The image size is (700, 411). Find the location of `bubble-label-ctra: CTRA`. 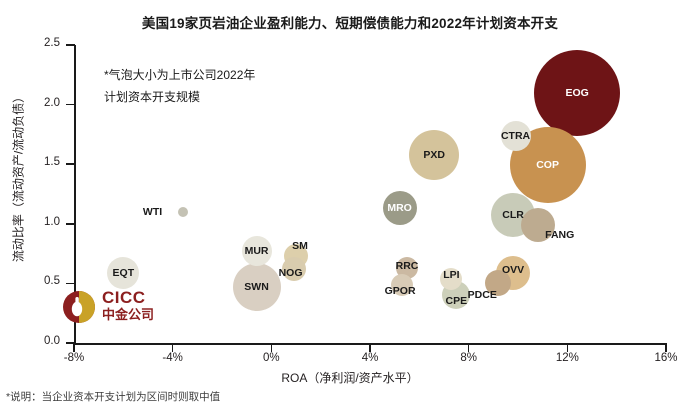

bubble-label-ctra: CTRA is located at coordinates (515, 135).